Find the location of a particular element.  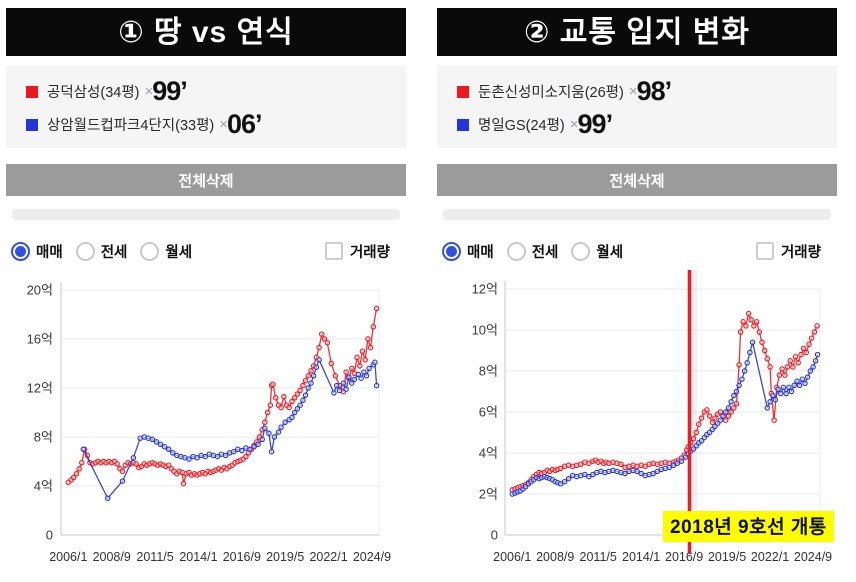

legend-label: 명일GS(24평) is located at coordinates (521, 126).